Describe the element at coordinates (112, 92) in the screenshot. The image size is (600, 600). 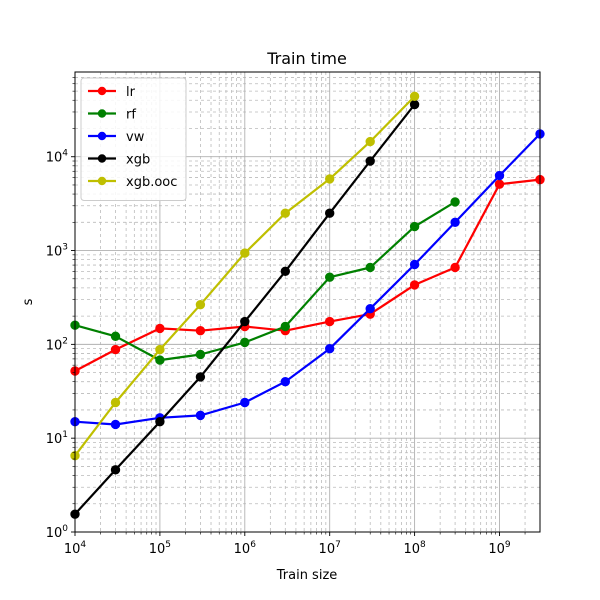
I see `legend-item-lr: lr` at that location.